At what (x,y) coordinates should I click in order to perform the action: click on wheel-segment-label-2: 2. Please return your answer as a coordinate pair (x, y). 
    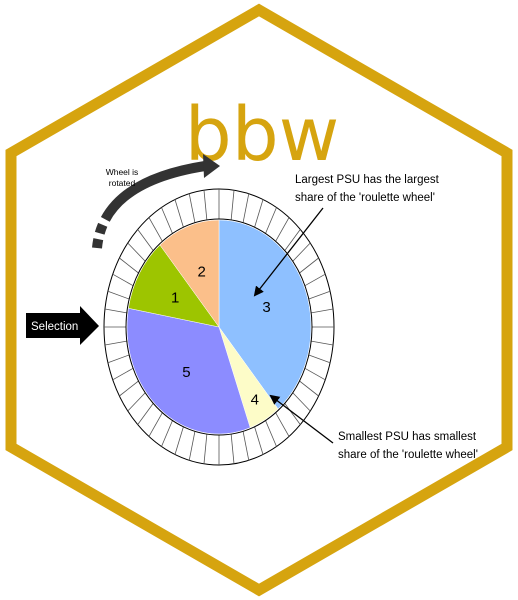
    Looking at the image, I should click on (202, 272).